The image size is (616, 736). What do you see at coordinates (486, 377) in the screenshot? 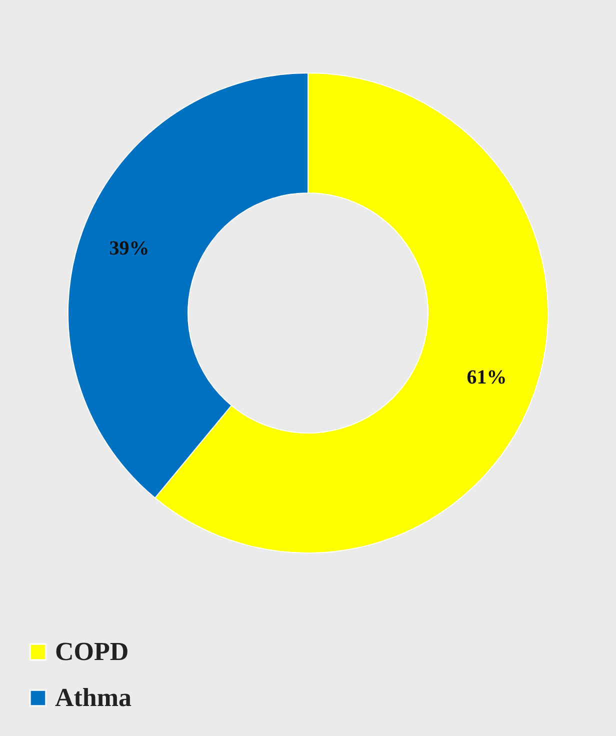
I see `data-label: 61%` at bounding box center [486, 377].